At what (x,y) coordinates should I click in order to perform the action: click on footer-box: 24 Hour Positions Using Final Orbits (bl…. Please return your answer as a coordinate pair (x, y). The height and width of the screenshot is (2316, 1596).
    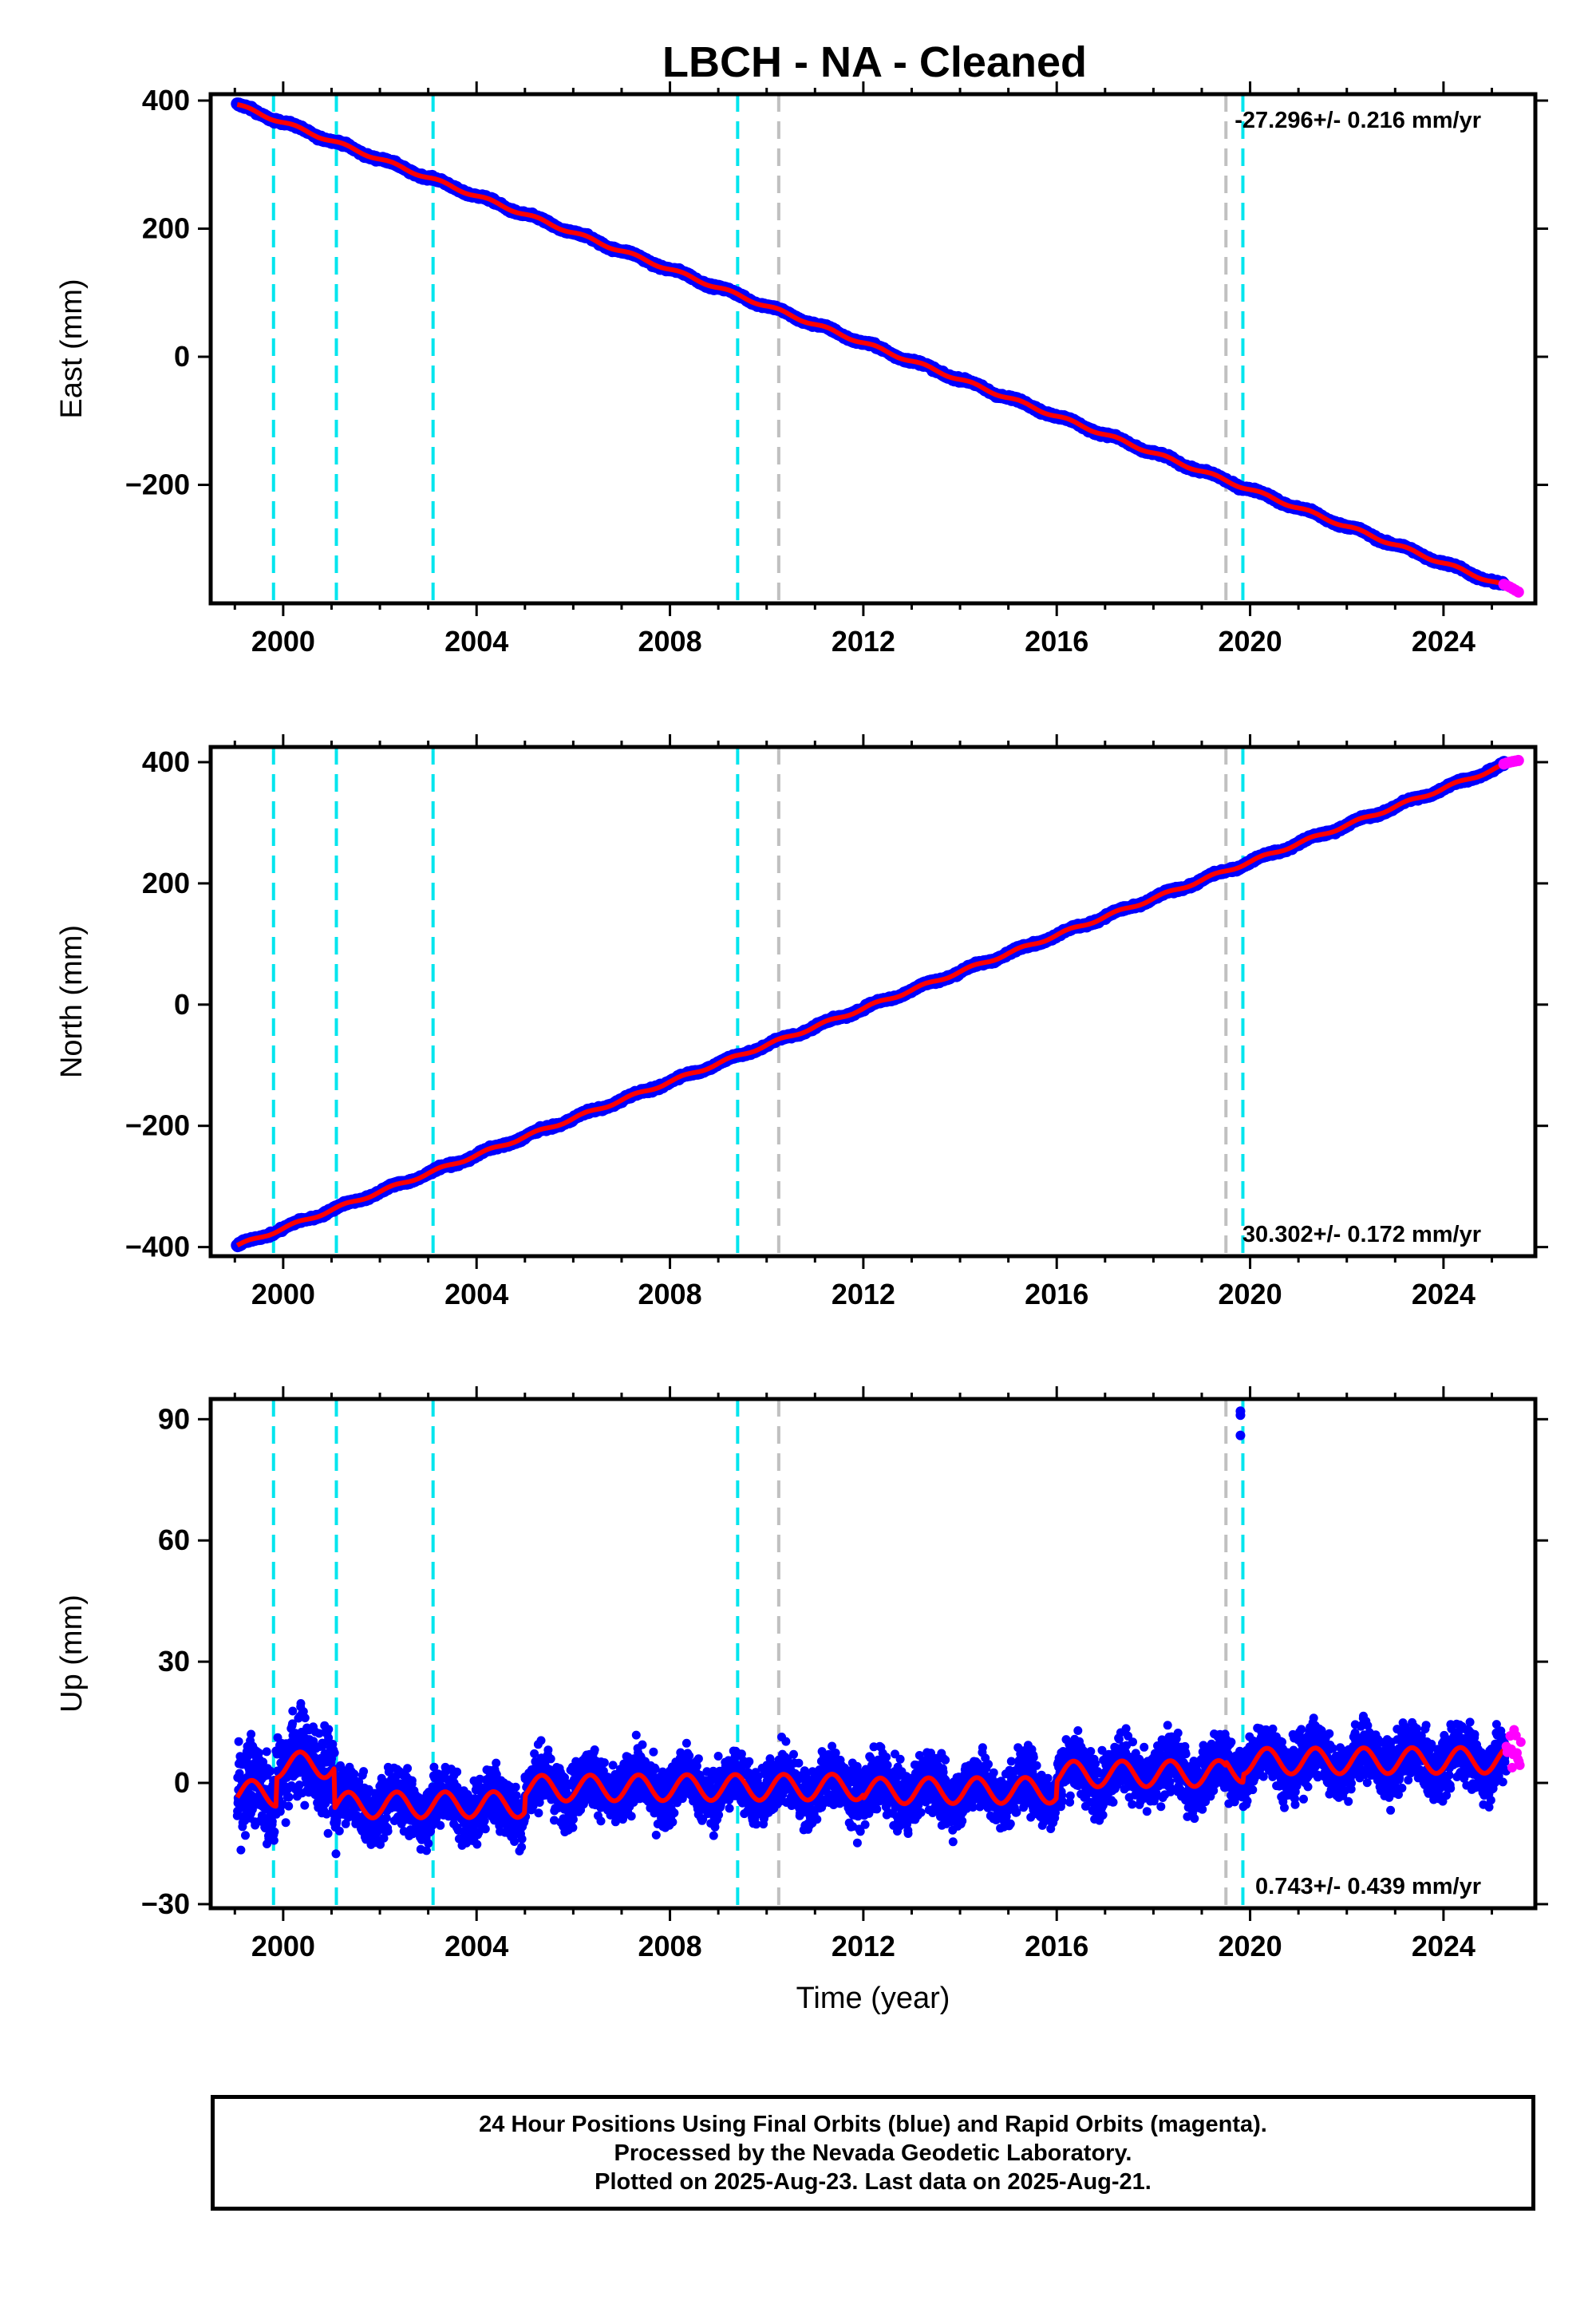
    Looking at the image, I should click on (873, 2153).